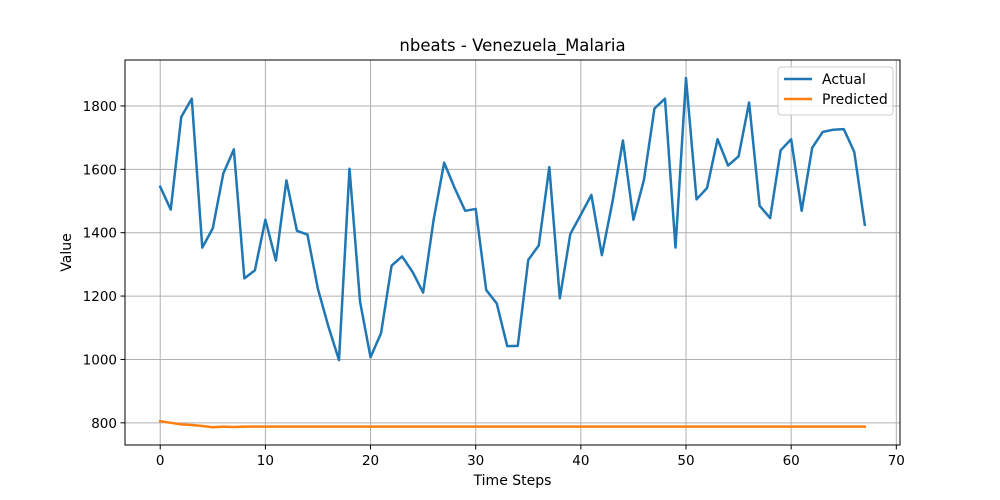 The width and height of the screenshot is (1000, 500). What do you see at coordinates (855, 100) in the screenshot?
I see `legend-label-predicted: Predicted` at bounding box center [855, 100].